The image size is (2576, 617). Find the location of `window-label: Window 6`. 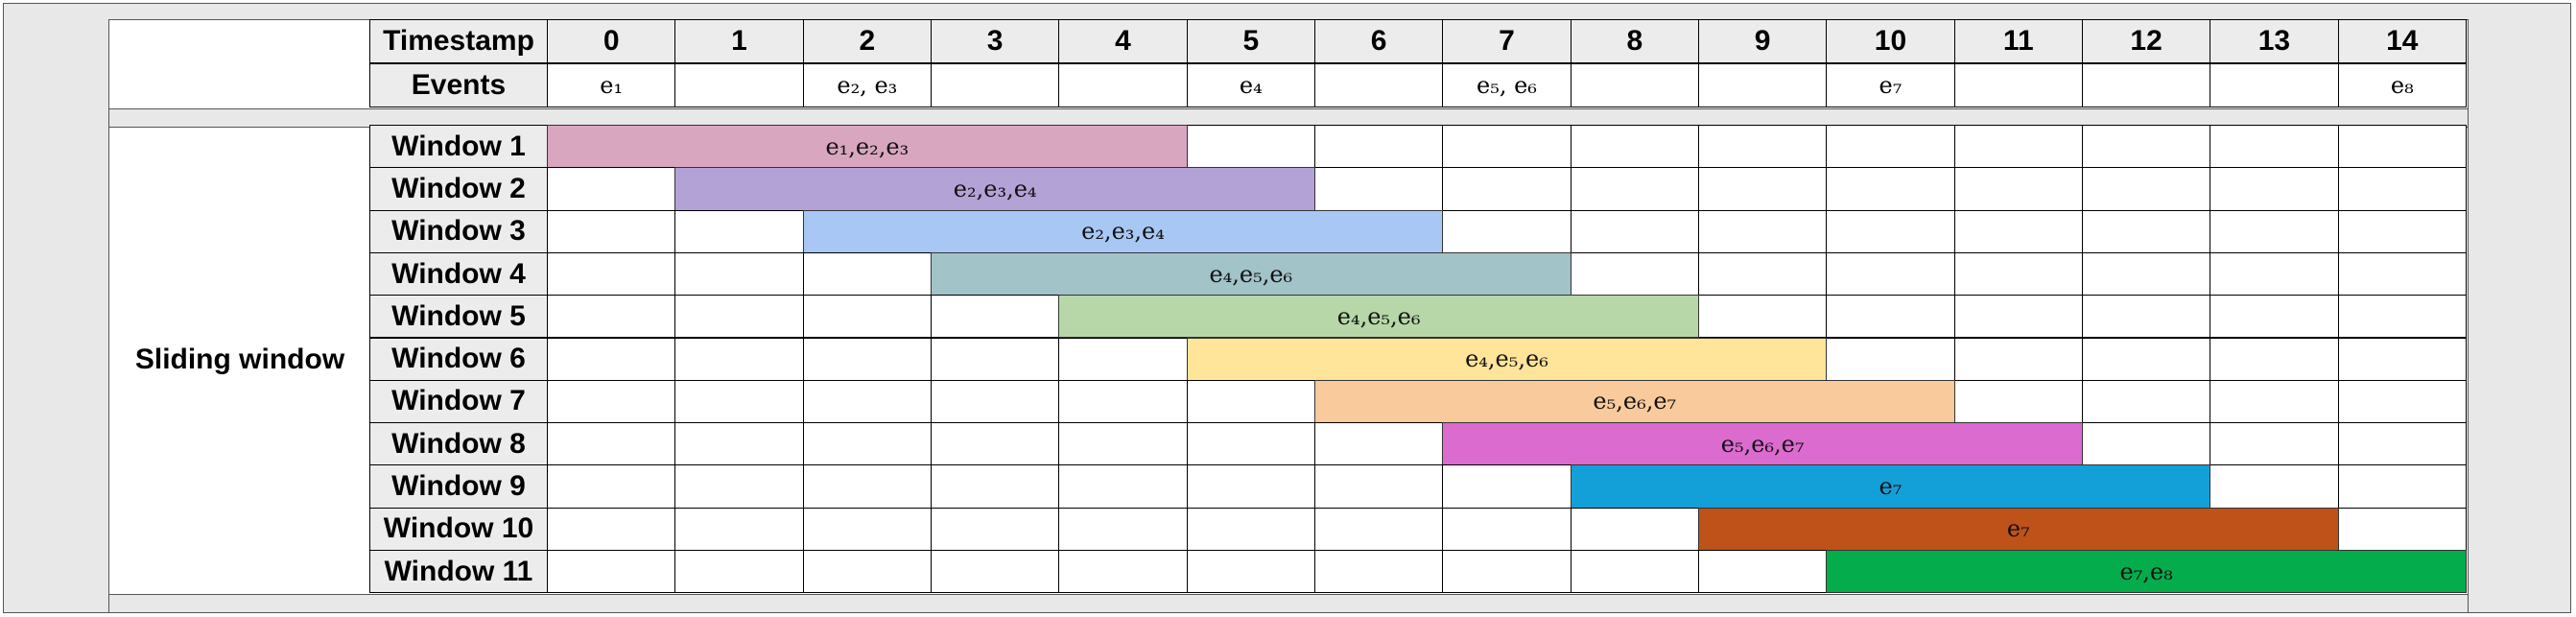

window-label: Window 6 is located at coordinates (459, 359).